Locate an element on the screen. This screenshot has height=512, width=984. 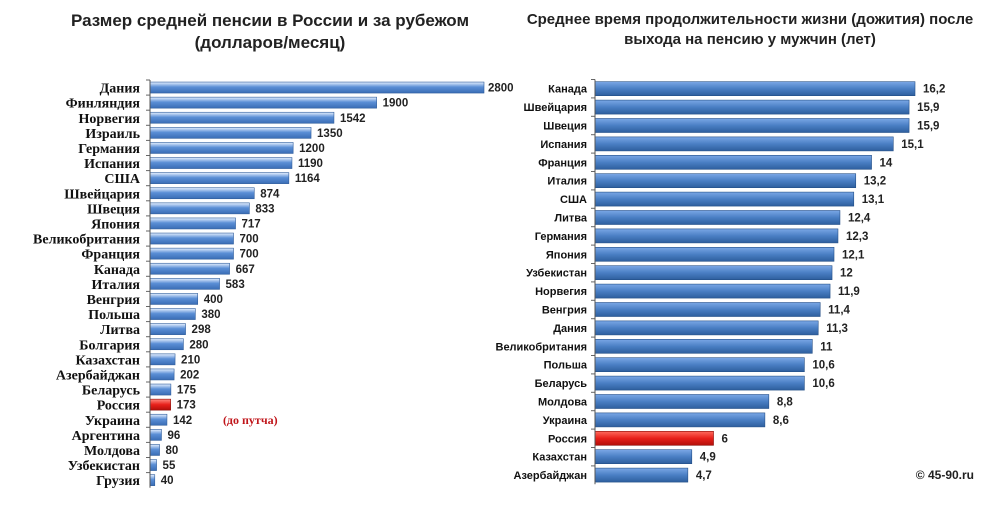
pension-category-label: Украина is located at coordinates (112, 421).